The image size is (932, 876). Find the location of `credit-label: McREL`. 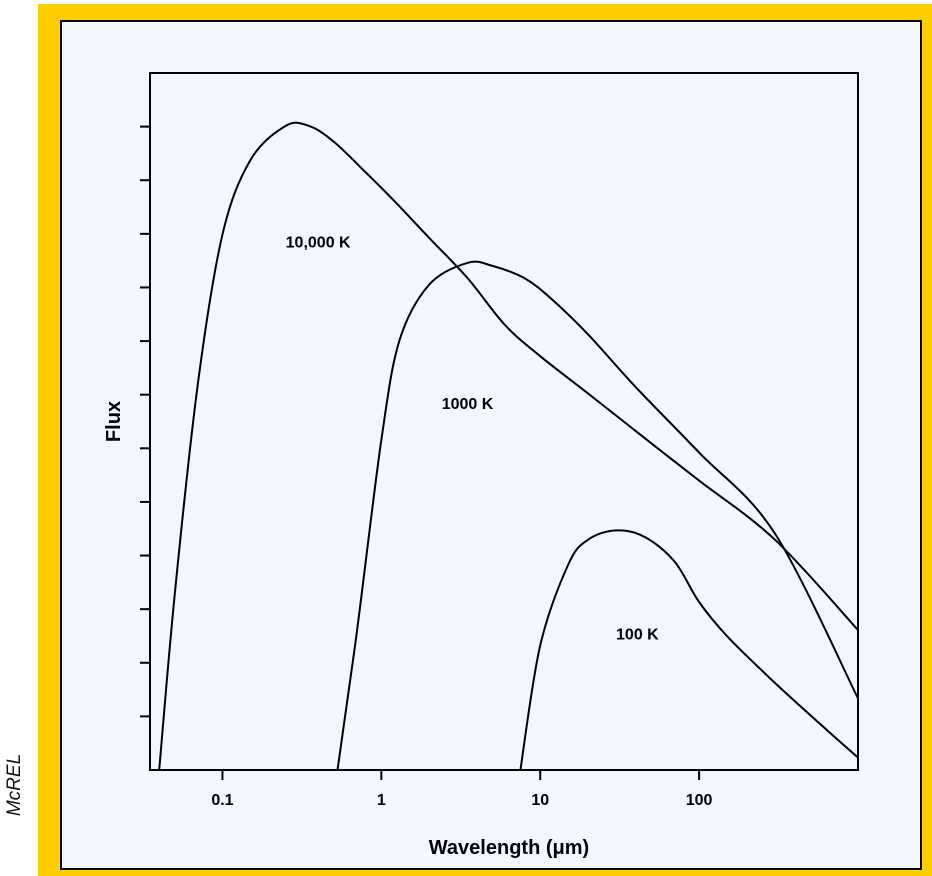

credit-label: McREL is located at coordinates (15, 785).